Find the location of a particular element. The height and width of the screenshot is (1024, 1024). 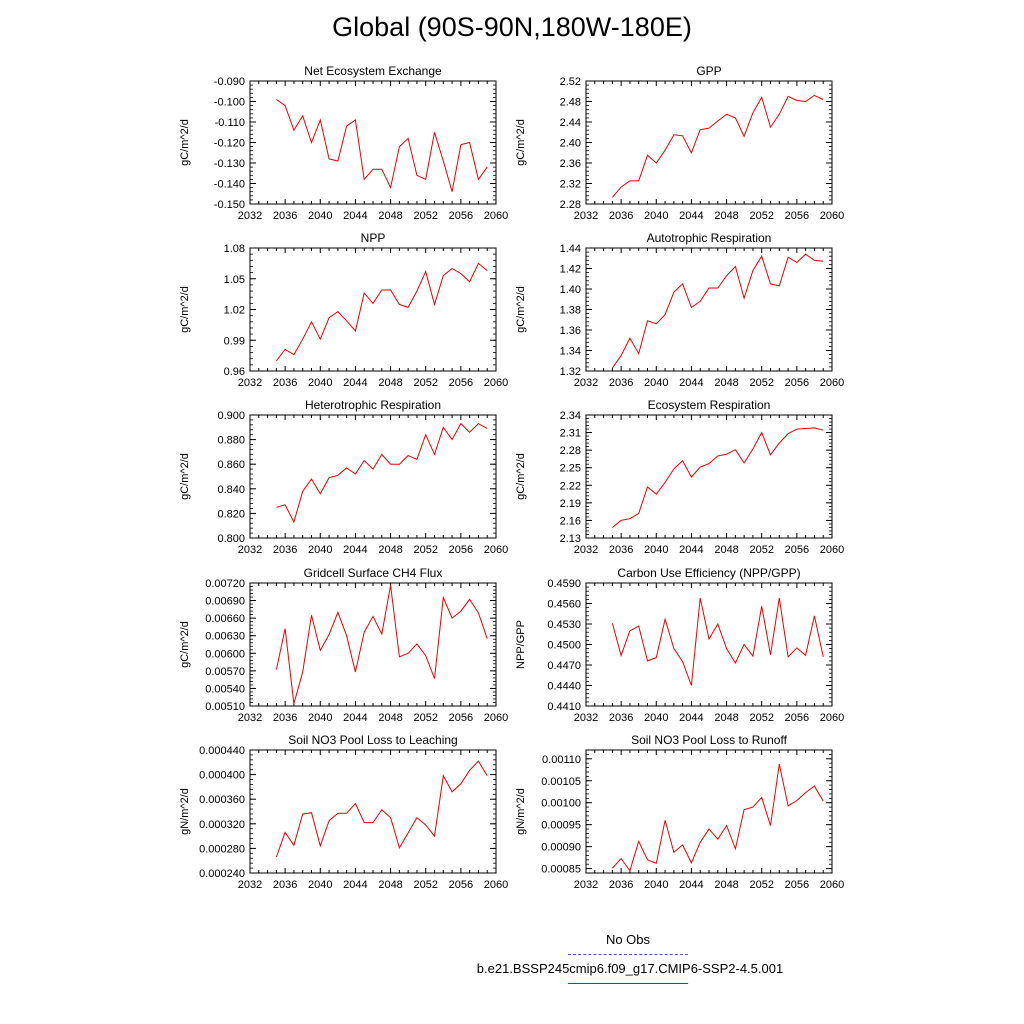

y-tick-label: 0.000280 is located at coordinates (222, 849).